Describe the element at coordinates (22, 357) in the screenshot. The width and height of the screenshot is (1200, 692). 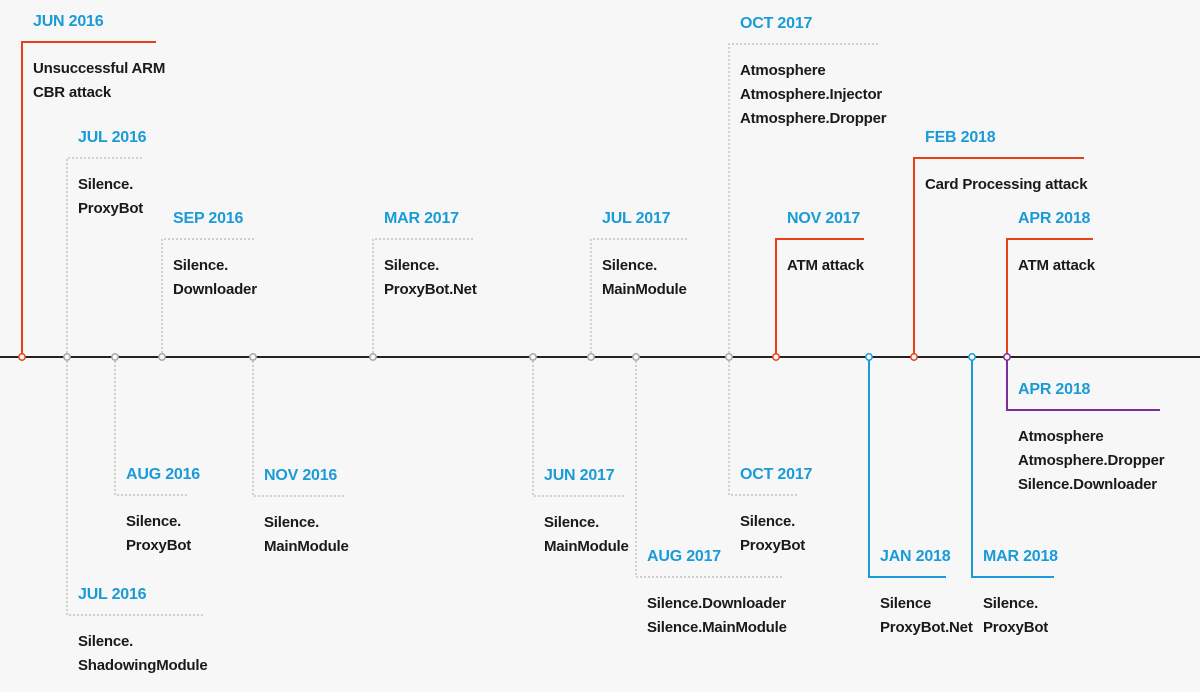
I see `node-jun-2016-arm-cbr` at that location.